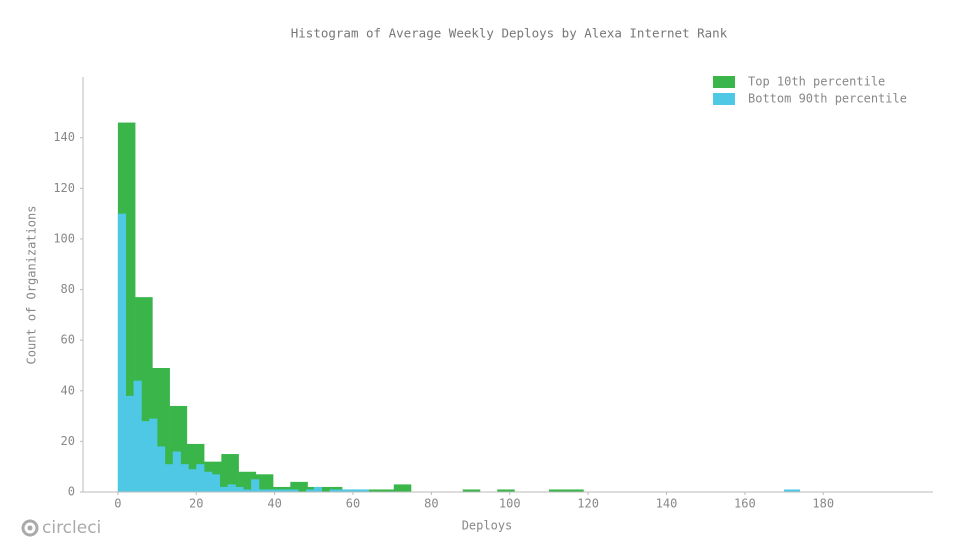 Image resolution: width=975 pixels, height=556 pixels. I want to click on legend-label: Top 10th percentile, so click(816, 82).